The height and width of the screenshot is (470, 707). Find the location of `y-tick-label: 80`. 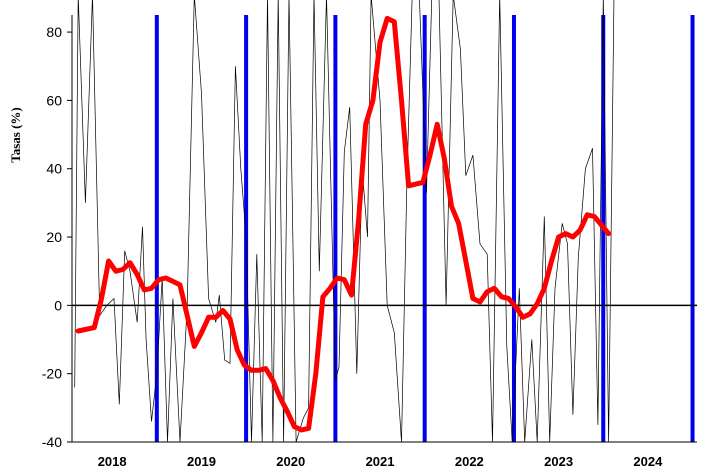

y-tick-label: 80 is located at coordinates (54, 32).